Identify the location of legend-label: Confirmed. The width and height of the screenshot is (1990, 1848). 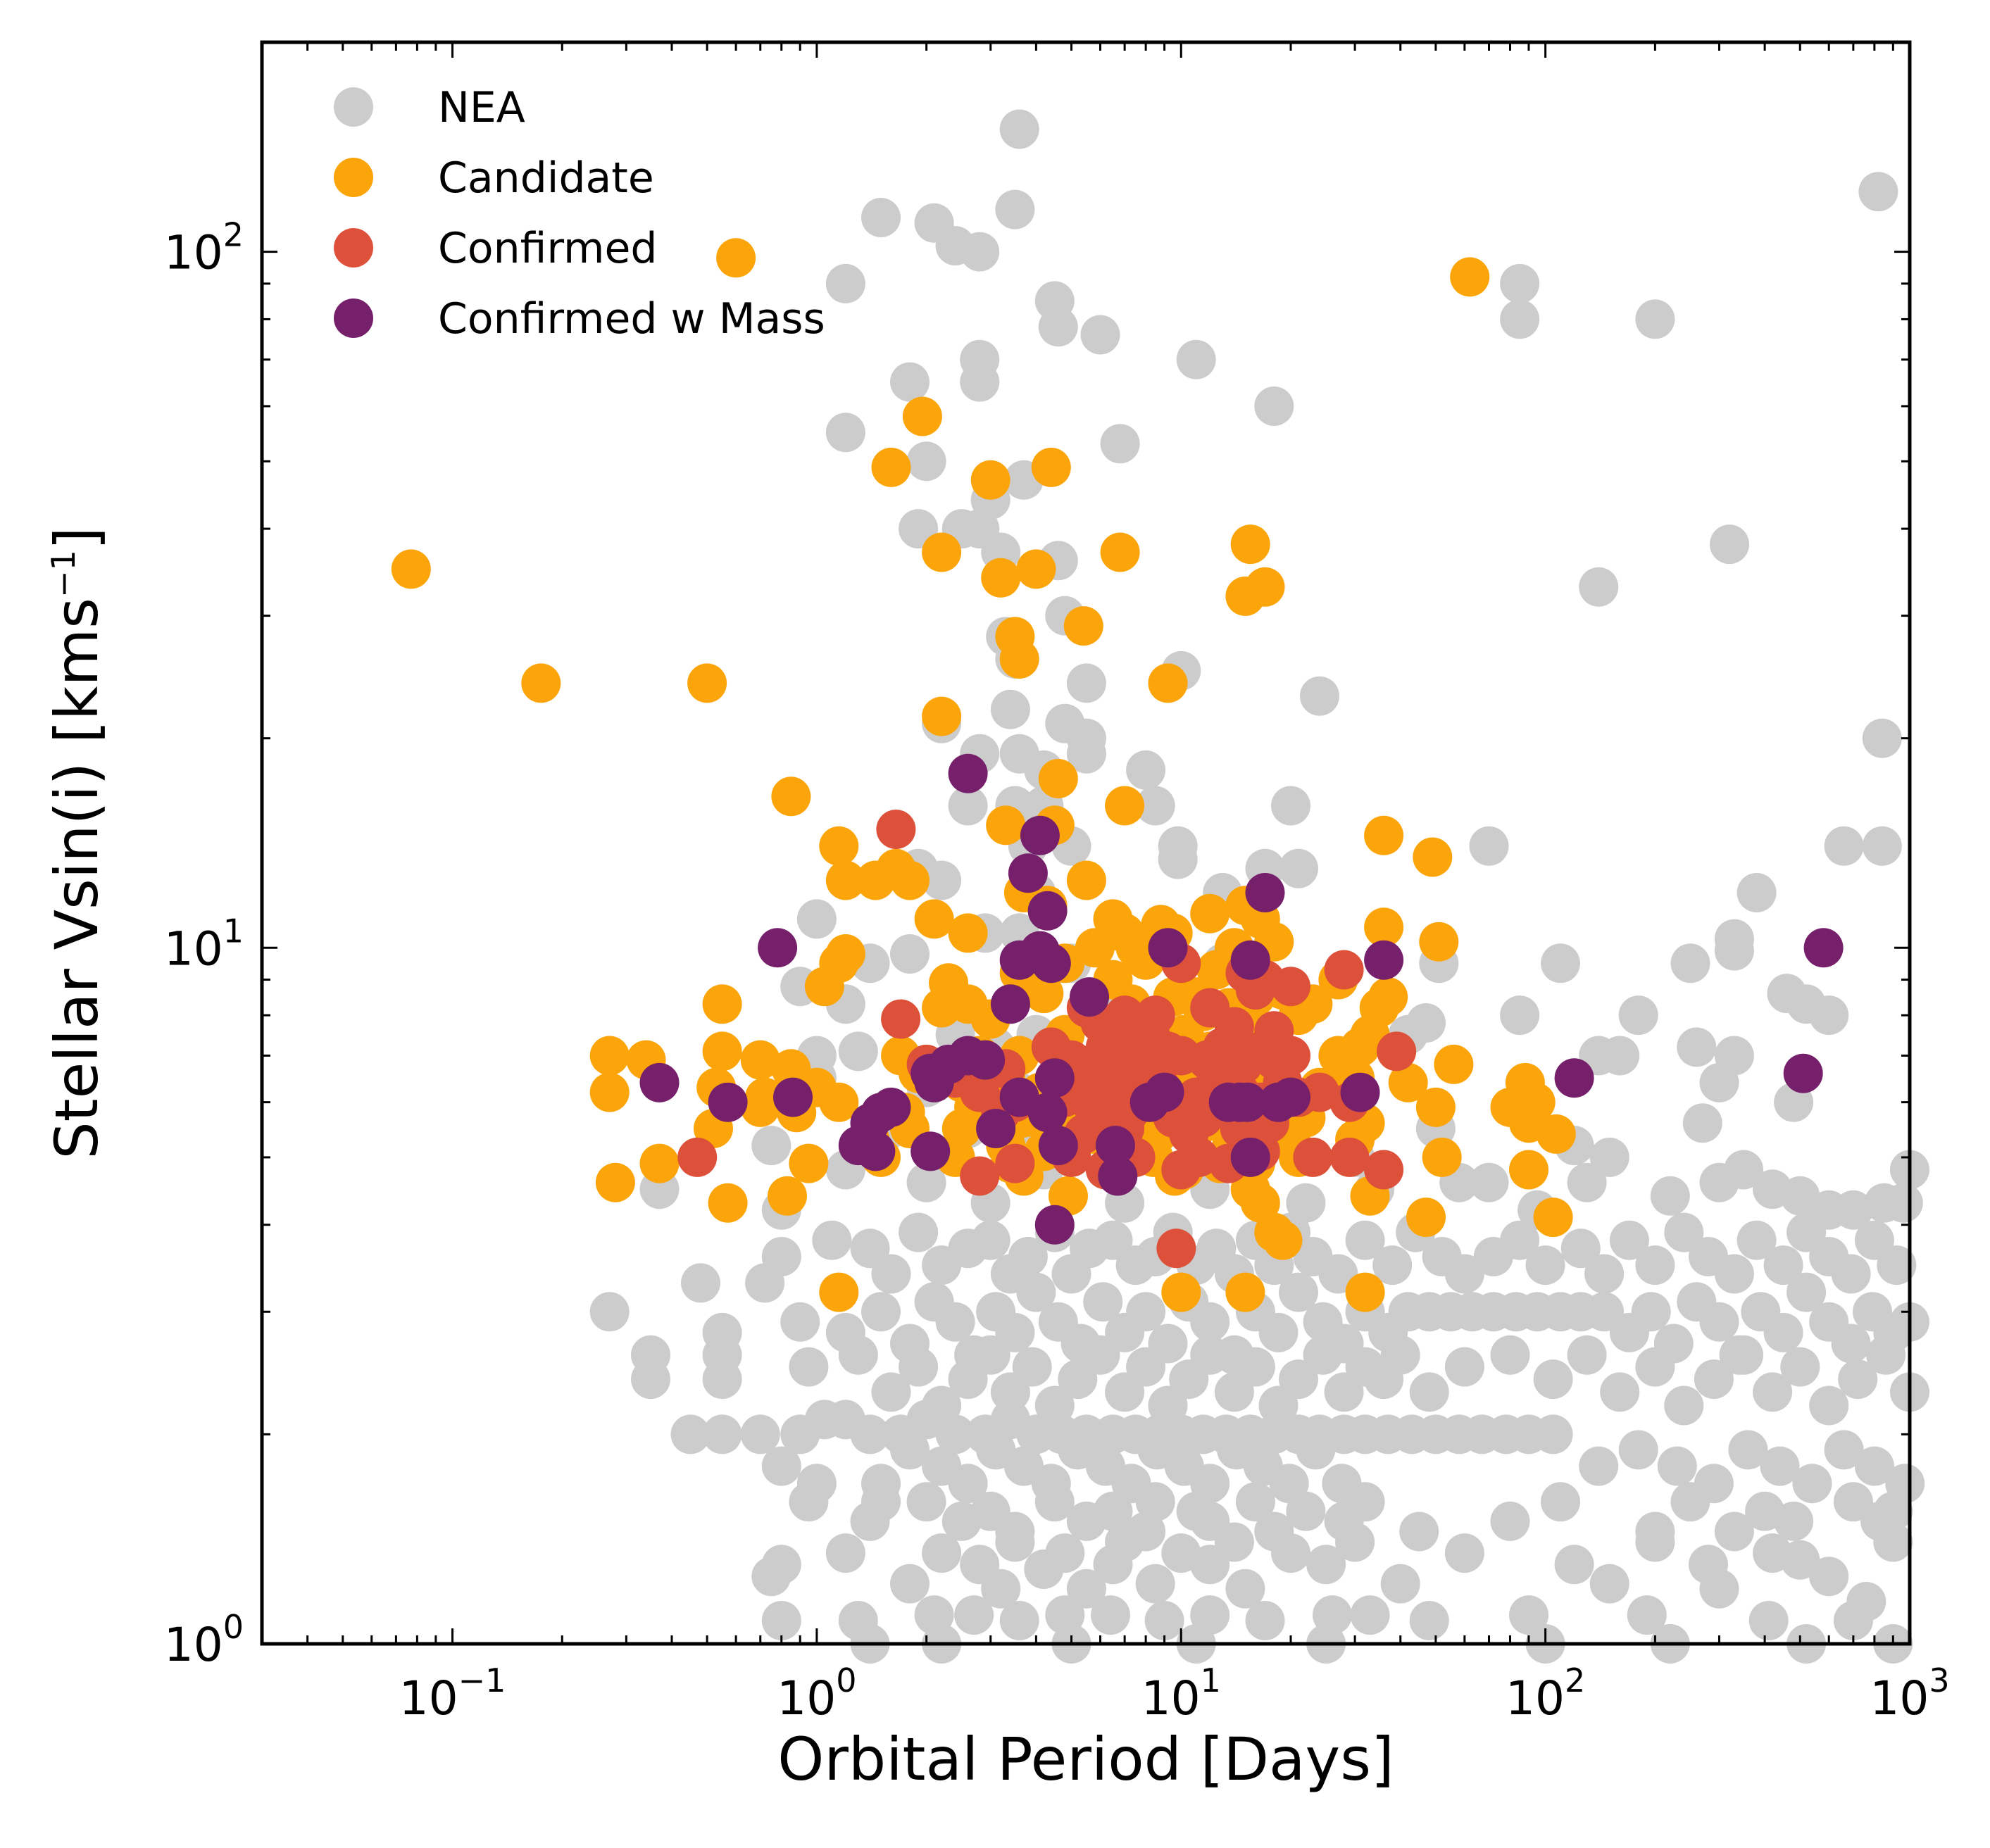
(547, 248).